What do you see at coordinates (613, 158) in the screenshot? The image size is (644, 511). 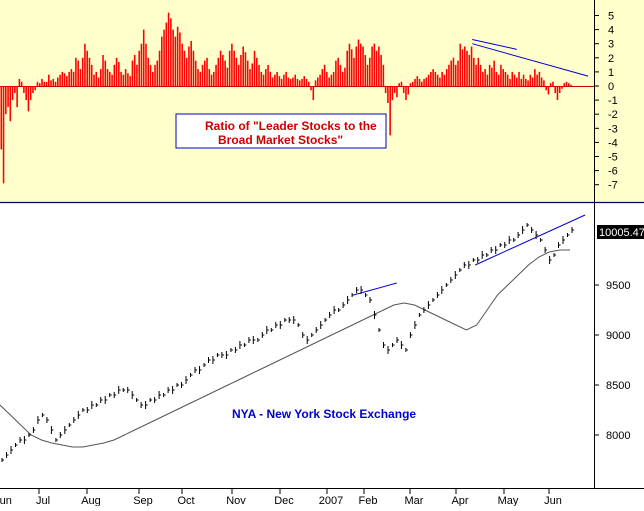 I see `ratio-tick-label: -5` at bounding box center [613, 158].